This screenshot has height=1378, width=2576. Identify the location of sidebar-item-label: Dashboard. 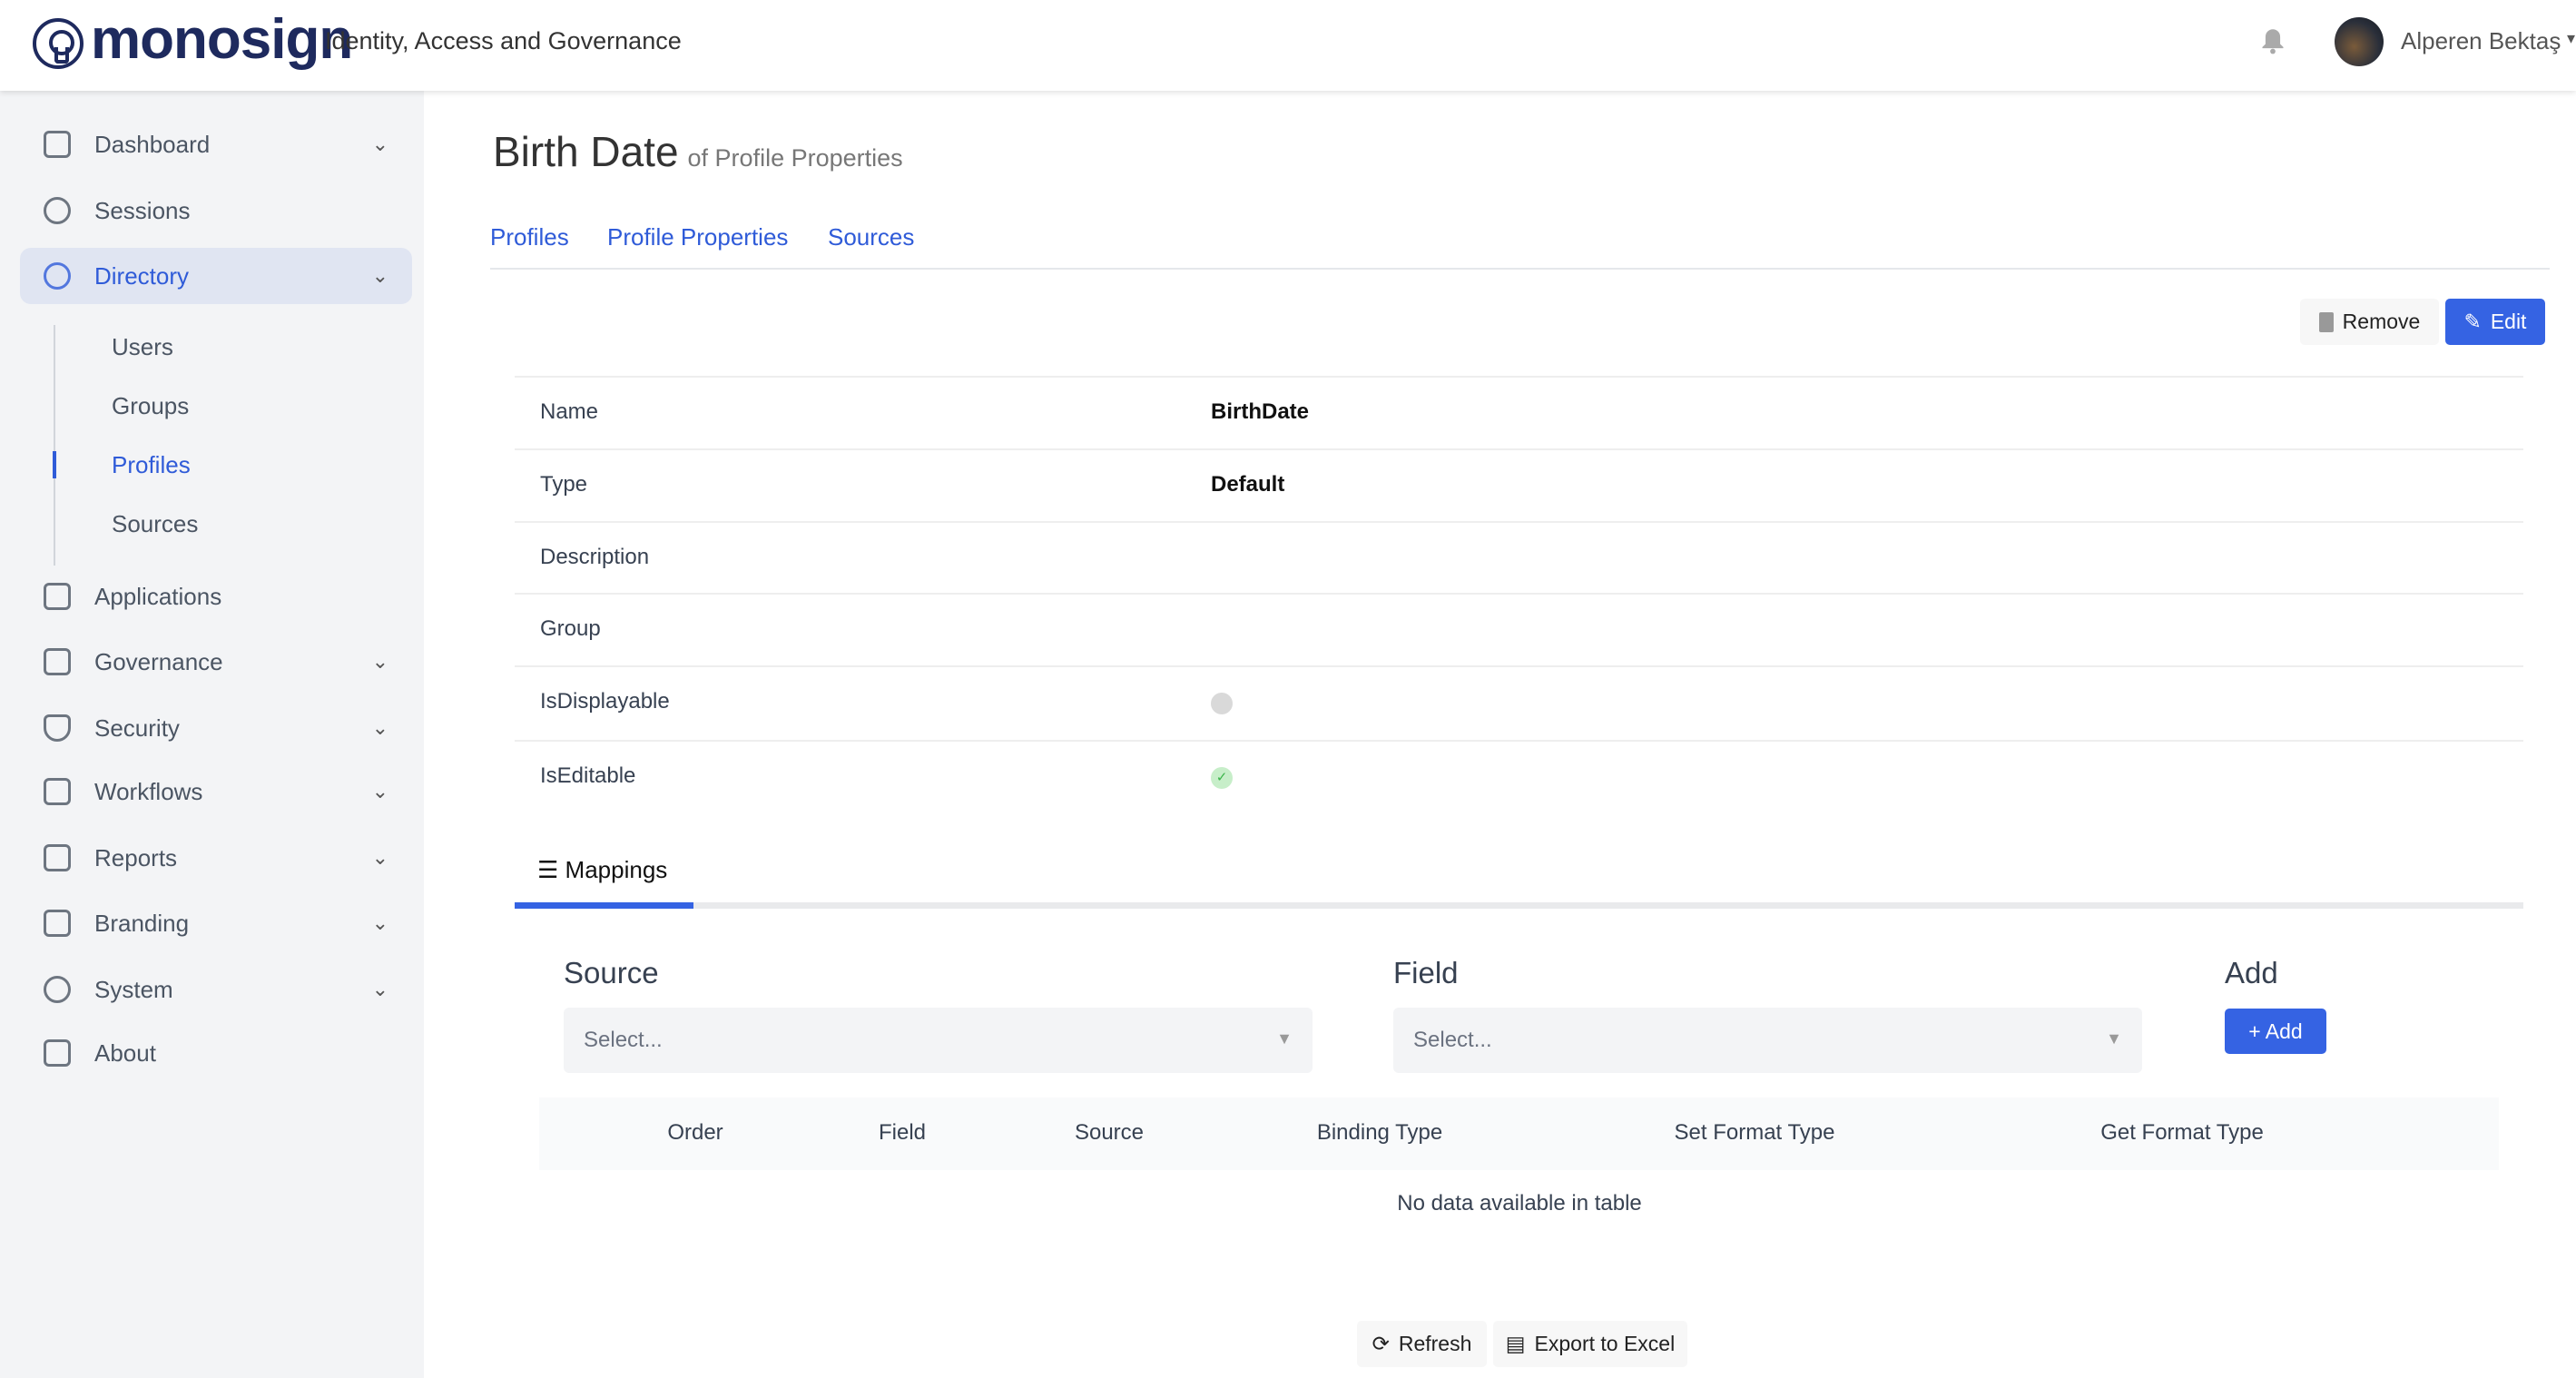
(152, 144).